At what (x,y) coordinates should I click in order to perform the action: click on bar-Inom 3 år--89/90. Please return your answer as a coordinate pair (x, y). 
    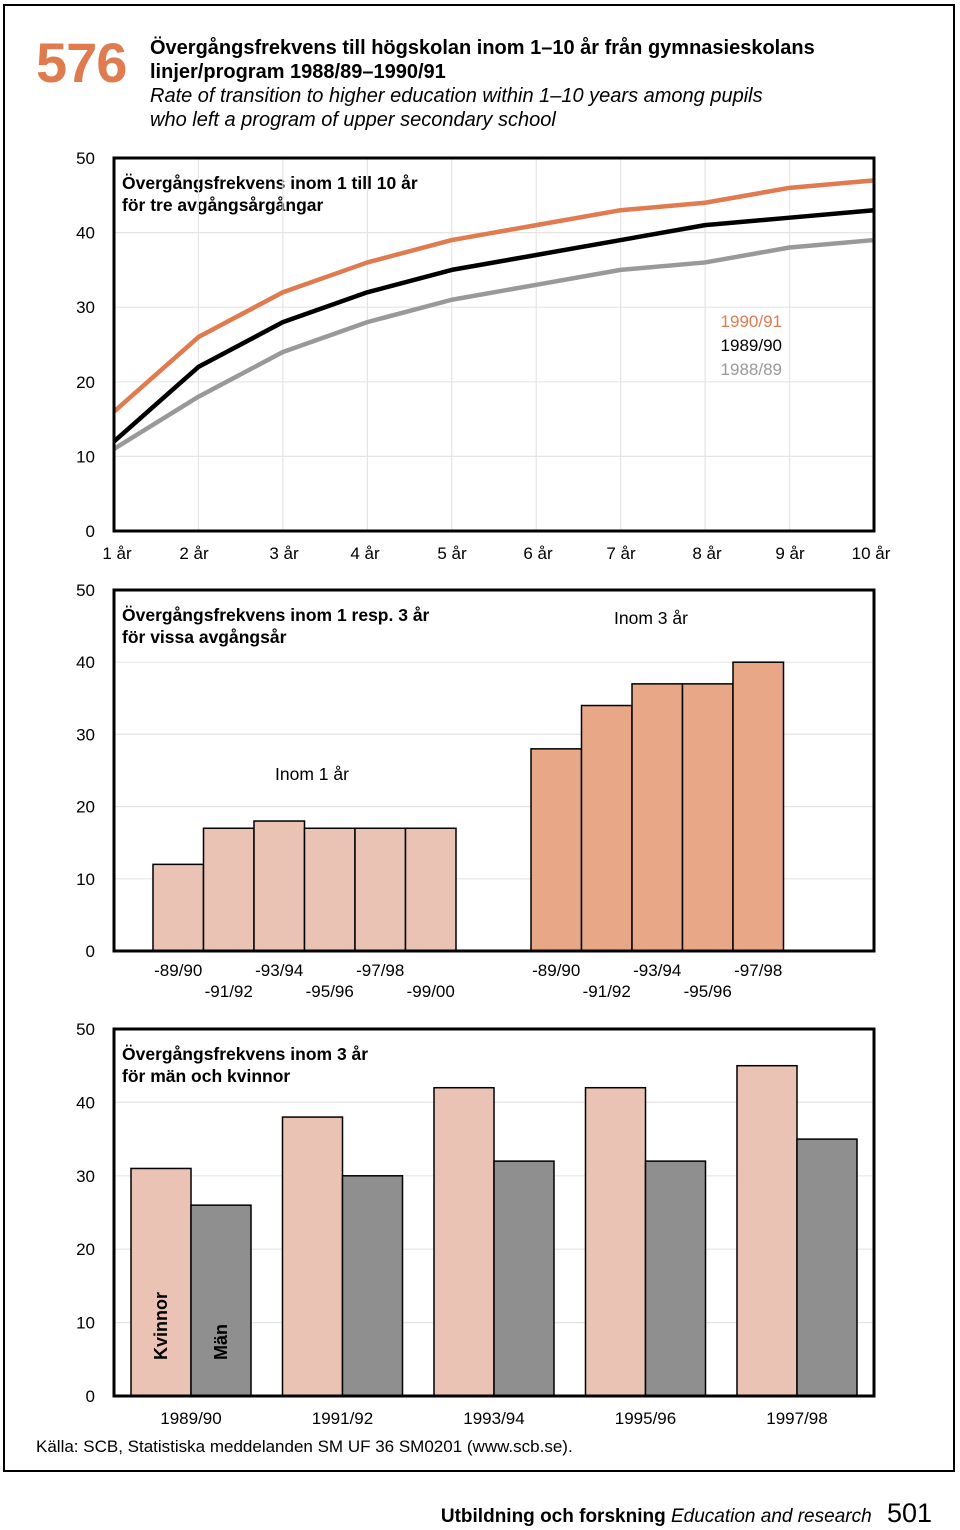
    Looking at the image, I should click on (556, 850).